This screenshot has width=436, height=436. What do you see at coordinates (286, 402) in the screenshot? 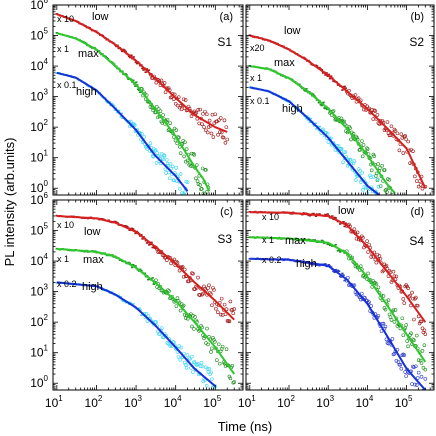
I see `x-tick-label: 102` at bounding box center [286, 402].